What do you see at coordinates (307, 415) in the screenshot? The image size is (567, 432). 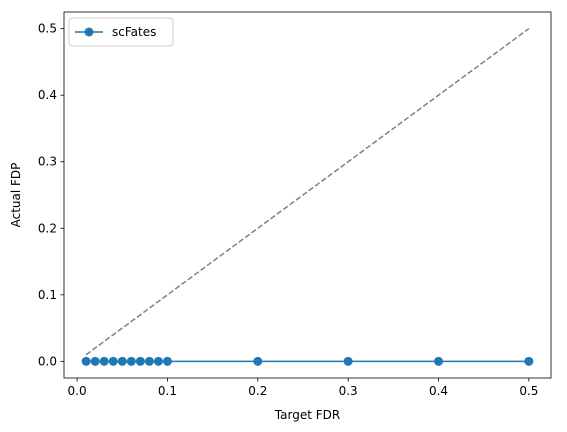 I see `x-axis-label: Target FDR` at bounding box center [307, 415].